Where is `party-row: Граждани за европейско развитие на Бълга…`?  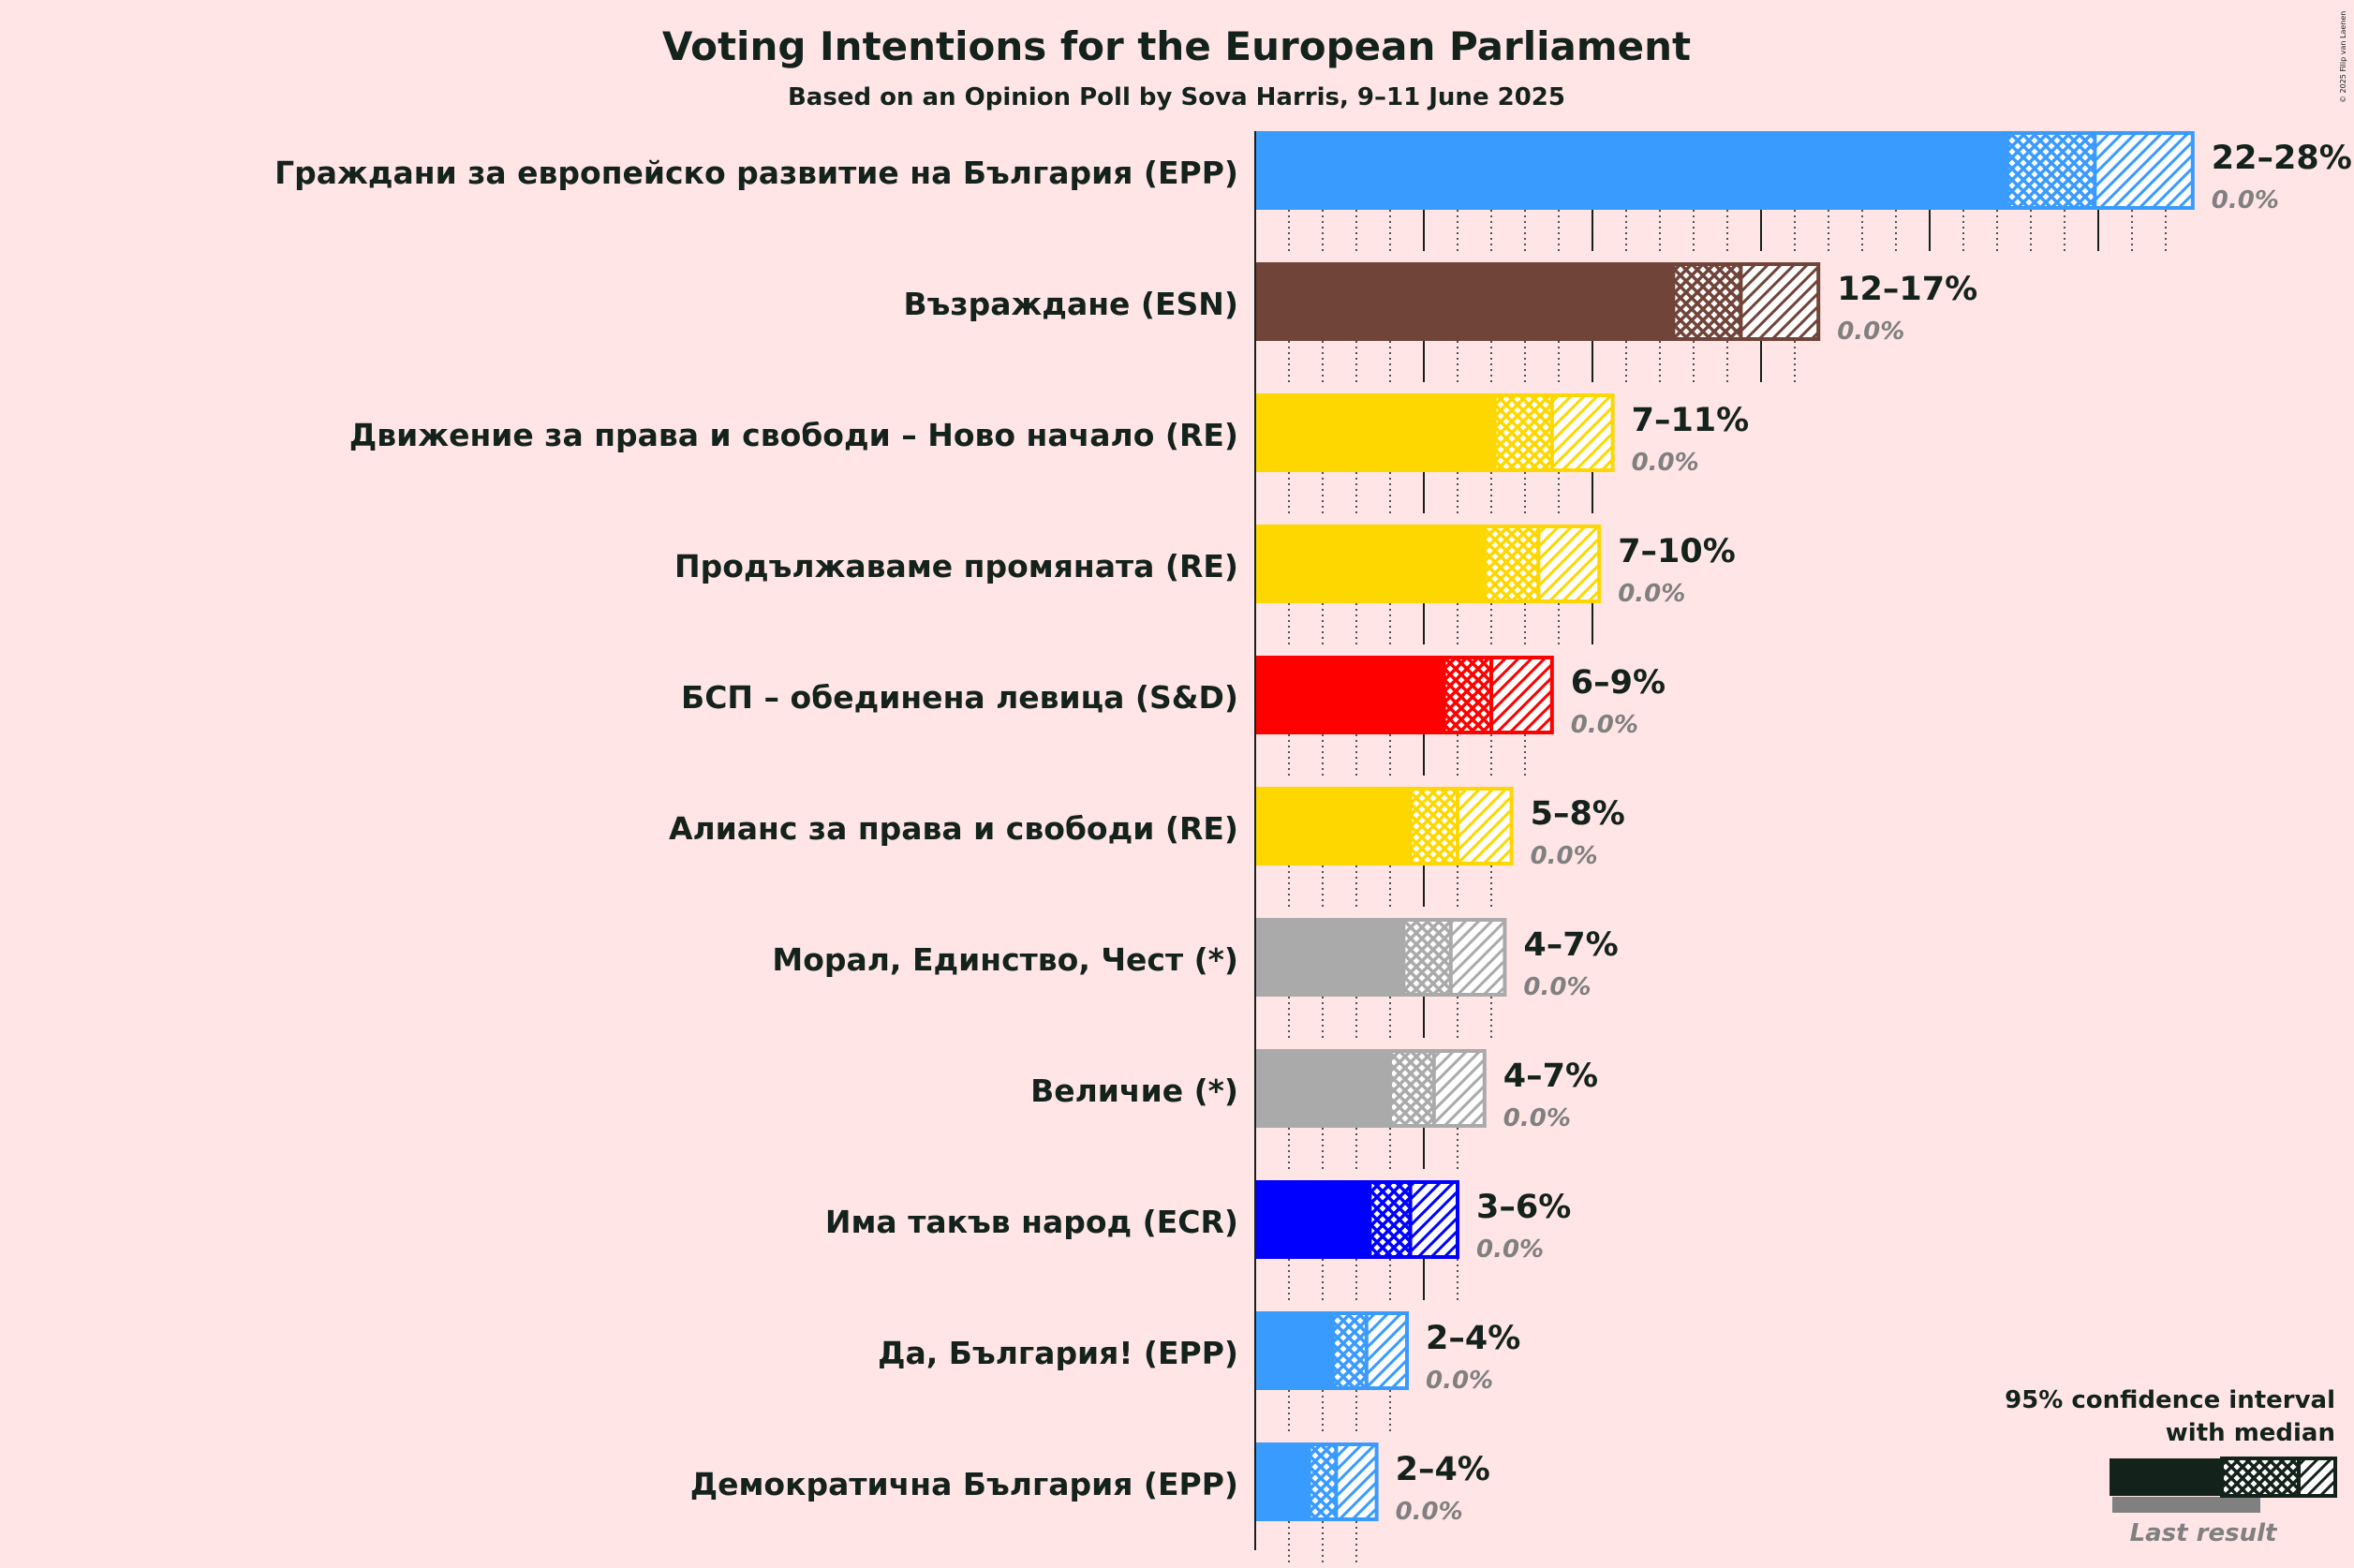 party-row: Граждани за европейско развитие на Бълга… is located at coordinates (1313, 172).